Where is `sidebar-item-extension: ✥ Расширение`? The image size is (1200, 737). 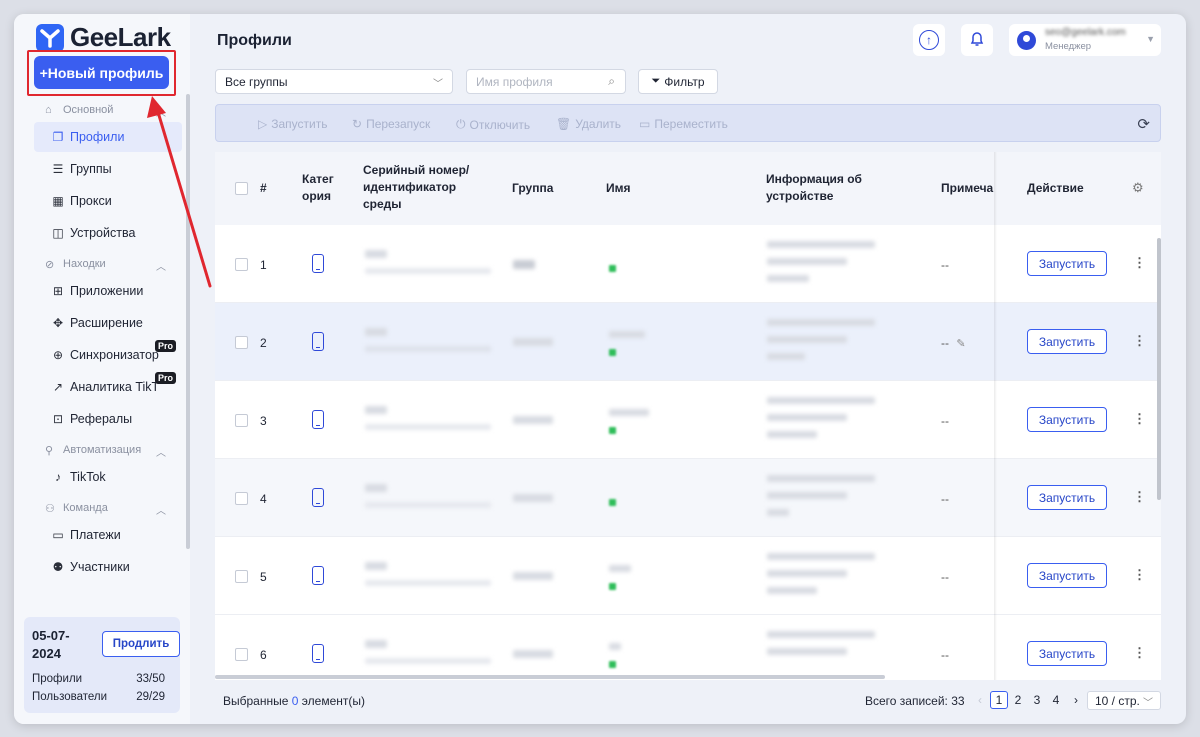 sidebar-item-extension: ✥ Расширение is located at coordinates (108, 323).